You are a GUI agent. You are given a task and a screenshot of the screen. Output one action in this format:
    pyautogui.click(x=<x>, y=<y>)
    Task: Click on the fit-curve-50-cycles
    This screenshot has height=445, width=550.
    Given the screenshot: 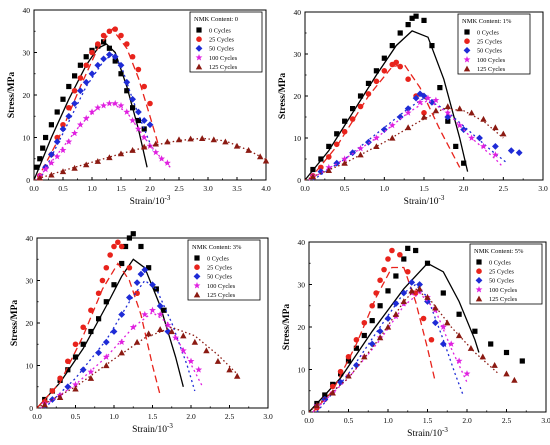 What is the action you would take?
    pyautogui.click(x=410, y=139)
    